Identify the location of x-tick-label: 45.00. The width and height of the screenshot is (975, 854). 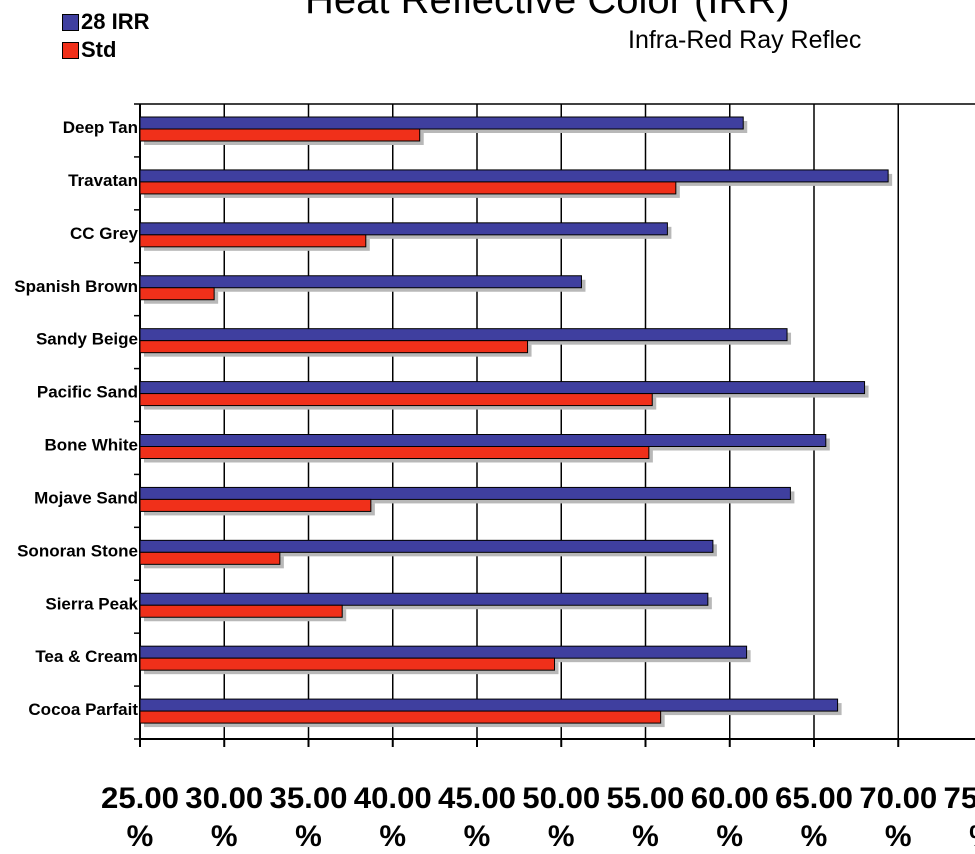
(477, 798).